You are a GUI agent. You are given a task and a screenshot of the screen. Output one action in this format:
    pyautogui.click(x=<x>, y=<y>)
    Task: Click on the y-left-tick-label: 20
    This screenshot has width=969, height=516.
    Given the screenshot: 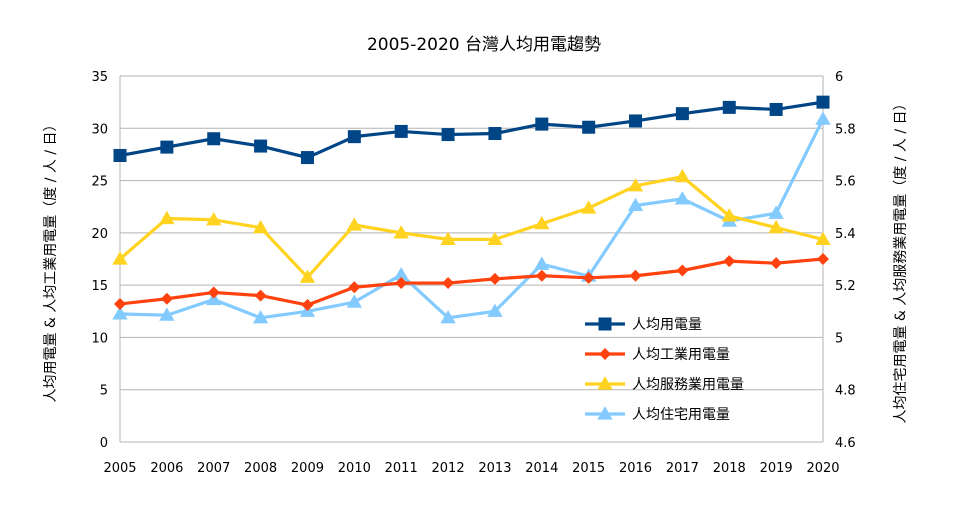 What is the action you would take?
    pyautogui.click(x=99, y=234)
    